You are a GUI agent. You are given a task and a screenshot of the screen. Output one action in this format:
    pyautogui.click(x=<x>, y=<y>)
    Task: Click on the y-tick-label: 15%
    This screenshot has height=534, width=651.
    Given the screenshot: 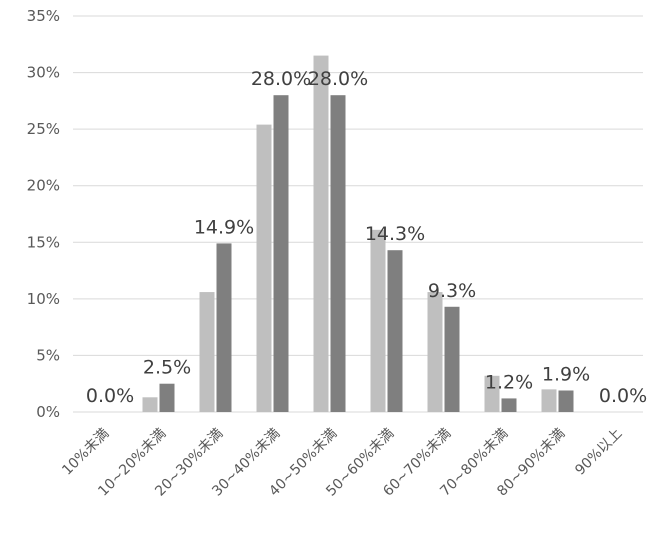 What is the action you would take?
    pyautogui.click(x=43, y=242)
    